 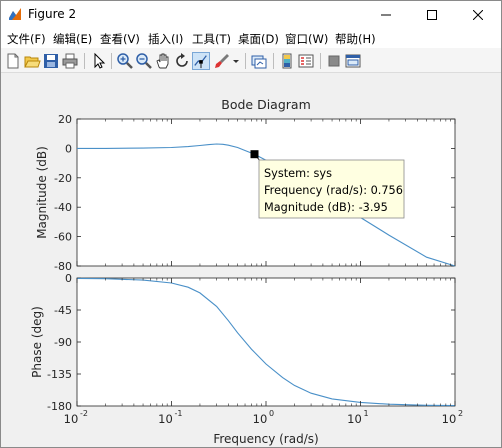 I want to click on y-tick-label: -135, so click(x=59, y=374).